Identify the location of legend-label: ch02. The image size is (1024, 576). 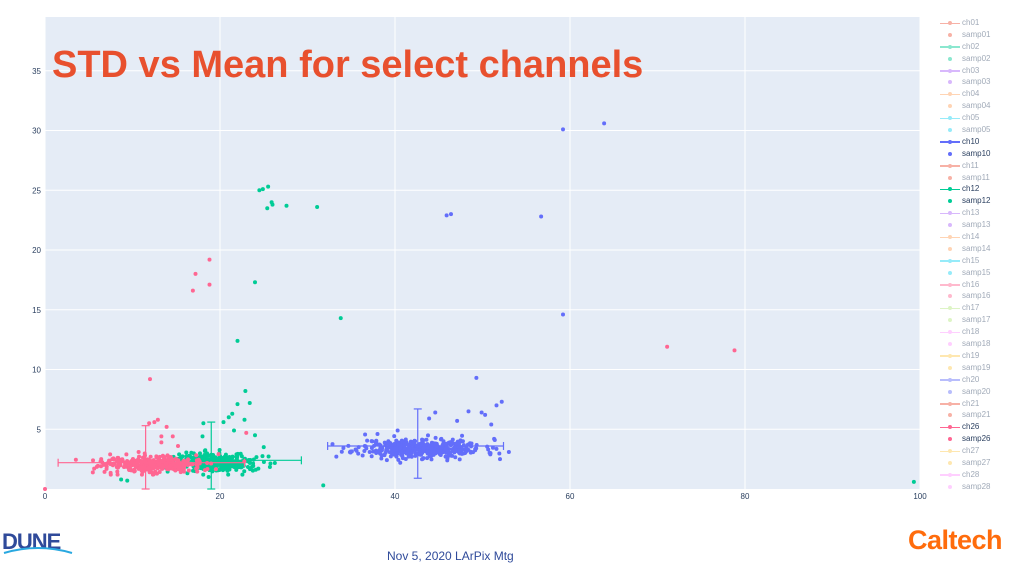
(971, 46).